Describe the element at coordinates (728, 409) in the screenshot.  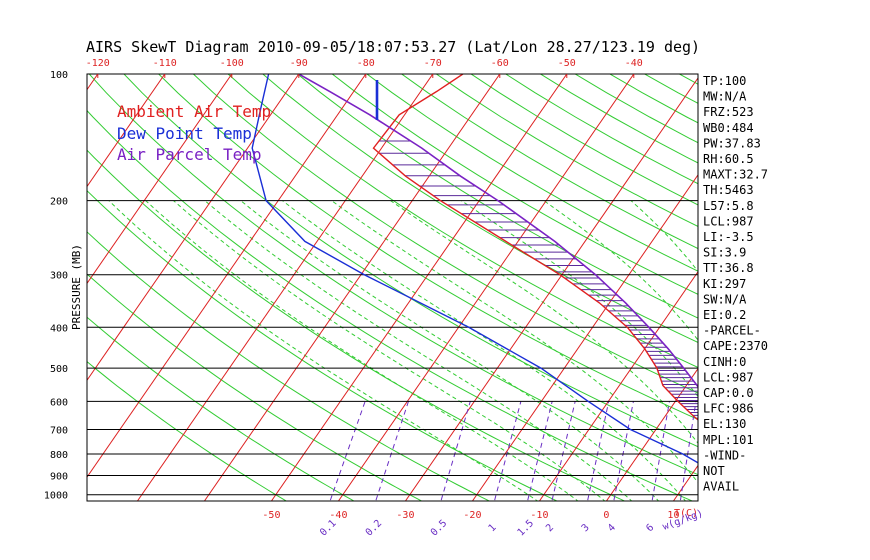
I see `index-item: LFC:986` at that location.